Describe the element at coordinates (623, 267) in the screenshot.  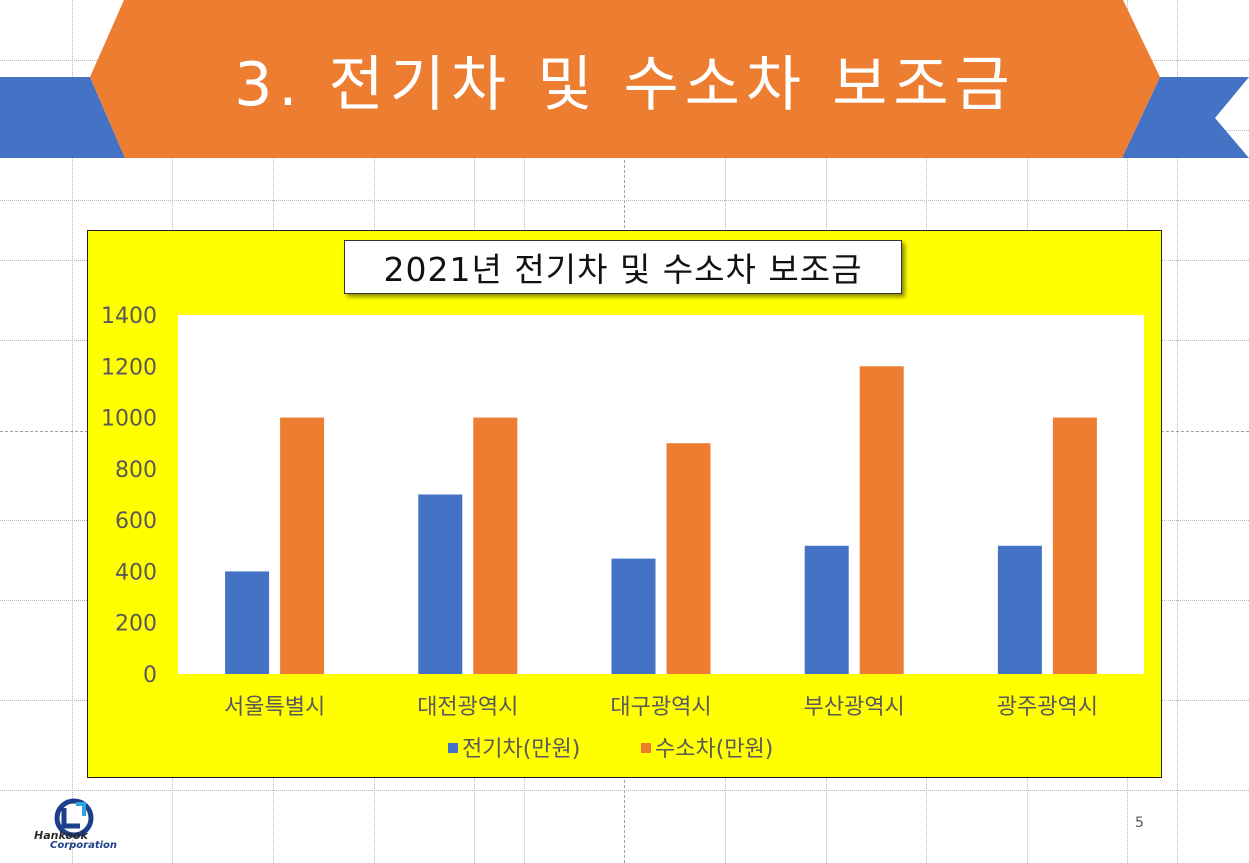
I see `chart-title: 2021년 전기차 및 수소차 보조금` at that location.